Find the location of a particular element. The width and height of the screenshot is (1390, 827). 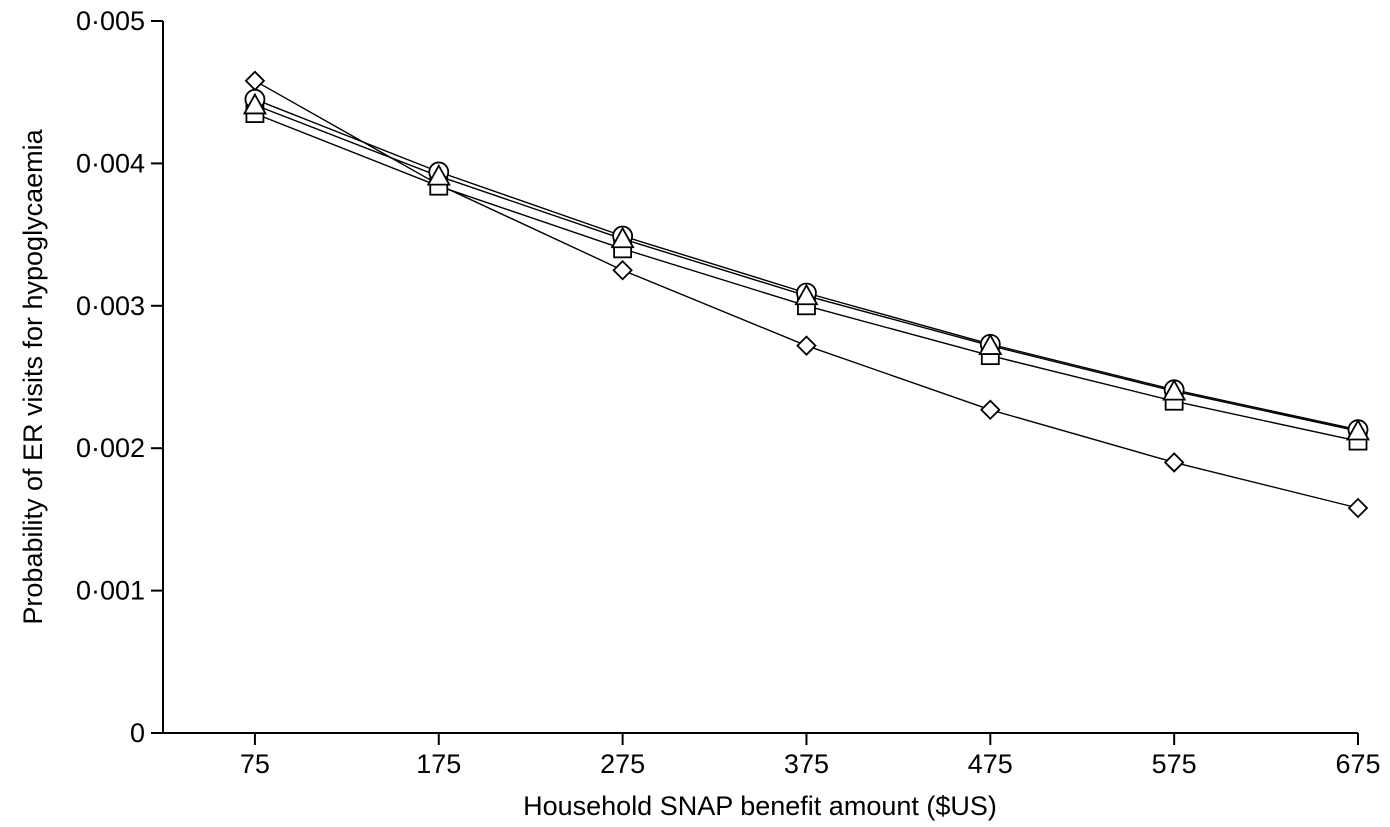

x-tick-label: 275 is located at coordinates (622, 764).